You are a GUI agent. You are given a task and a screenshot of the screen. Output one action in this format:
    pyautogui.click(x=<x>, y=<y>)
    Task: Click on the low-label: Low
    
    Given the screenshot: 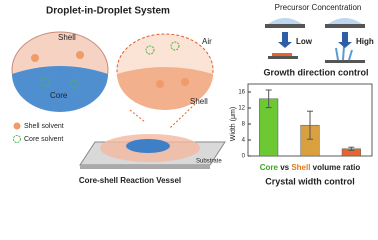 What is the action you would take?
    pyautogui.click(x=304, y=41)
    